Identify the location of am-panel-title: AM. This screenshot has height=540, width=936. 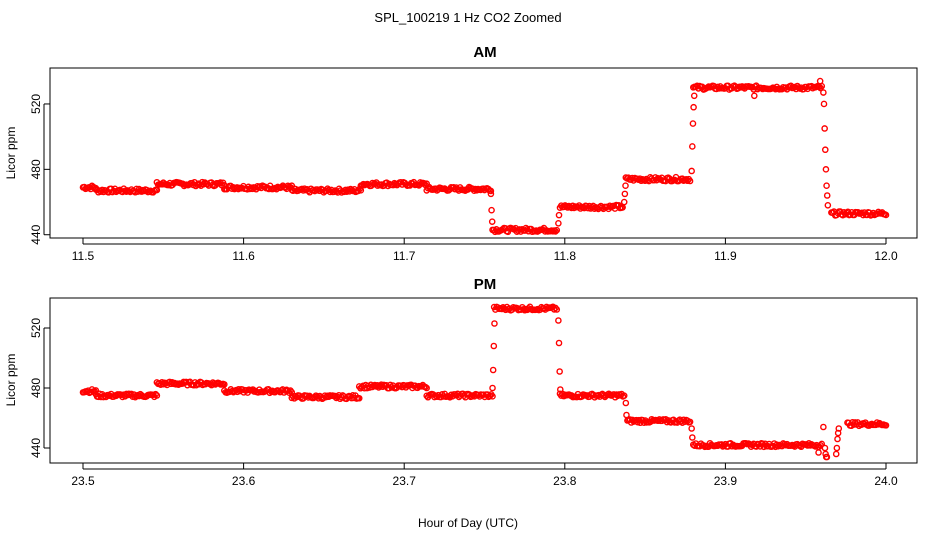
(484, 52).